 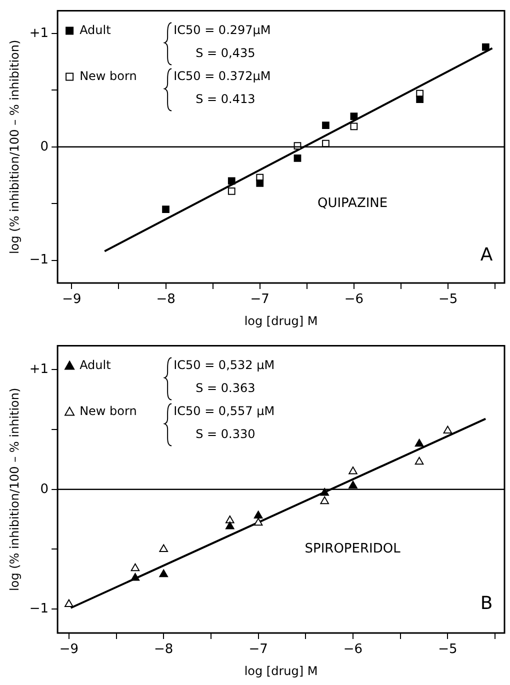 I want to click on annotation: S = 0.413, so click(x=226, y=99).